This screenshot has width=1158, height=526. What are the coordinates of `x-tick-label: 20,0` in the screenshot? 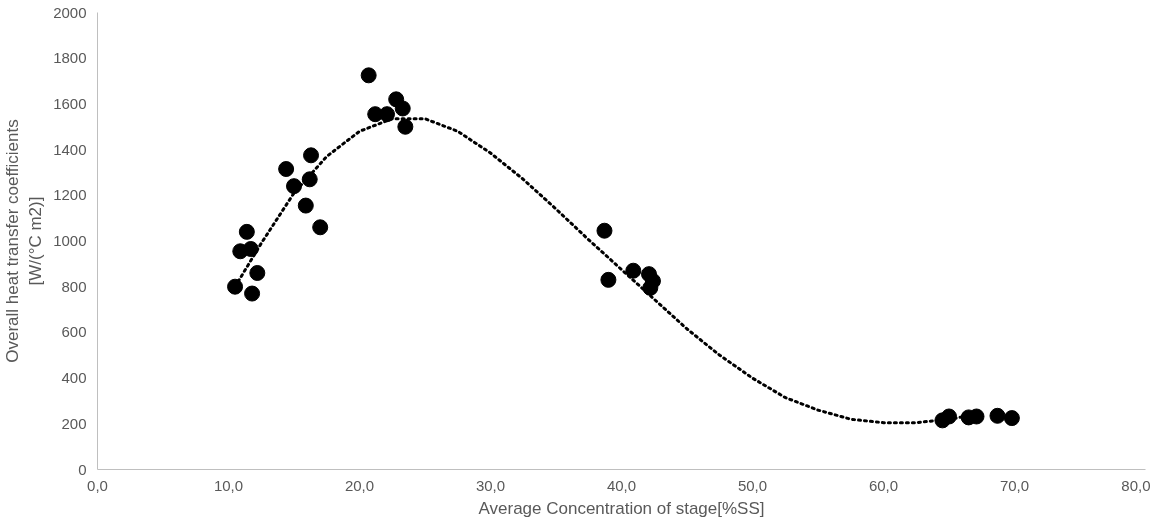 It's located at (359, 485).